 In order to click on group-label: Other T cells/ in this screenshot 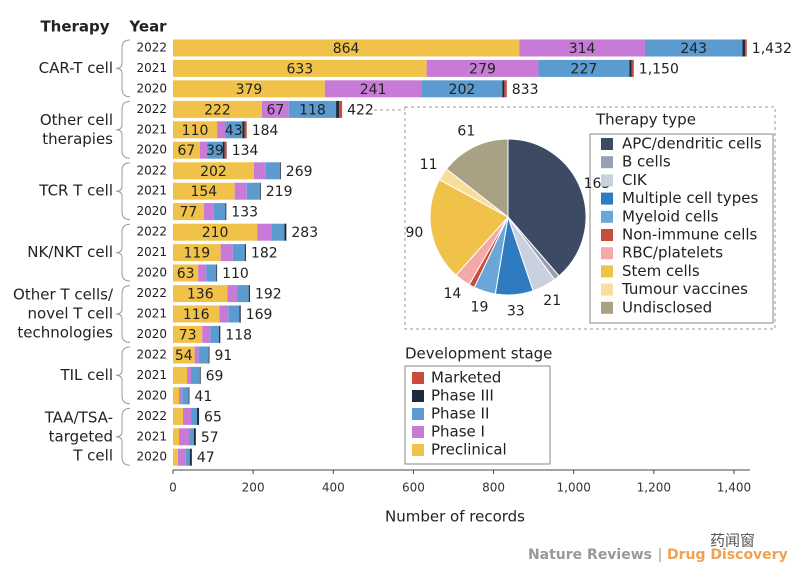, I will do `click(63, 295)`.